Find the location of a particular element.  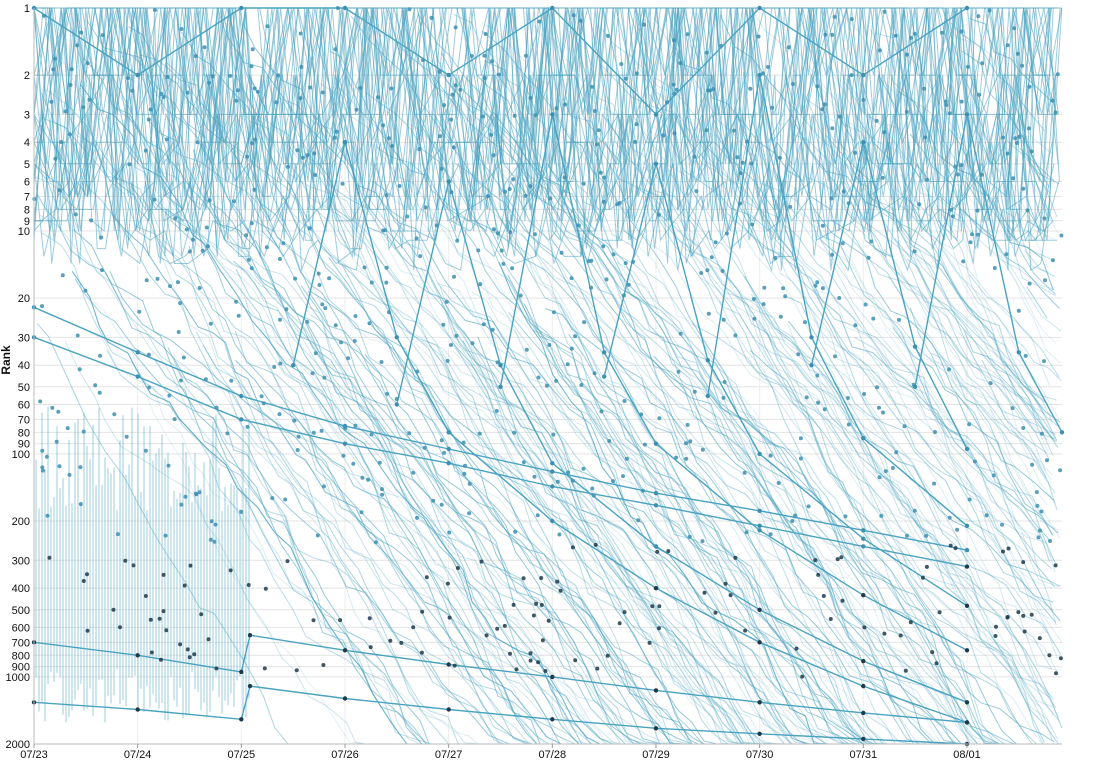

y-tick-label: 700 is located at coordinates (21, 643).